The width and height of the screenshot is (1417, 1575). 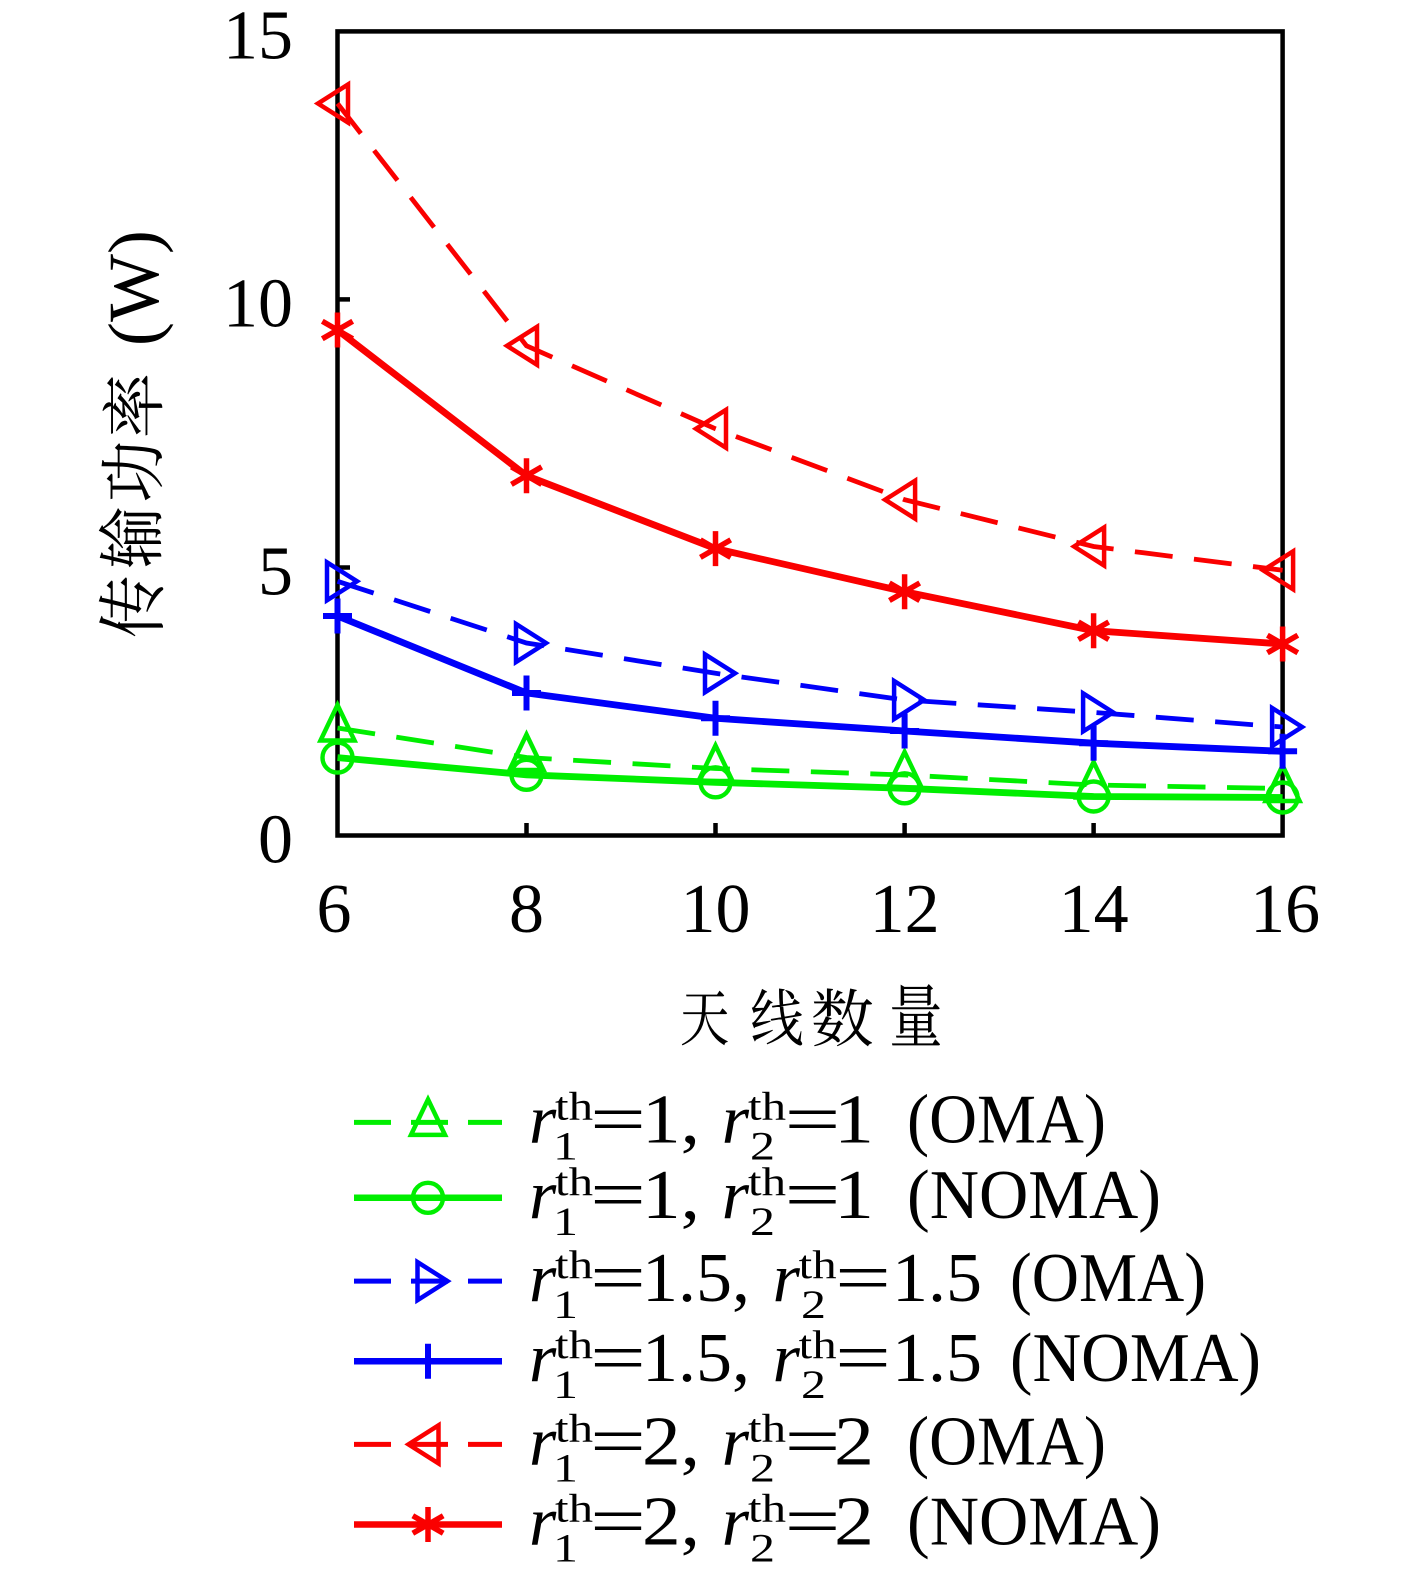 I want to click on svg-text: (W), so click(x=134, y=288).